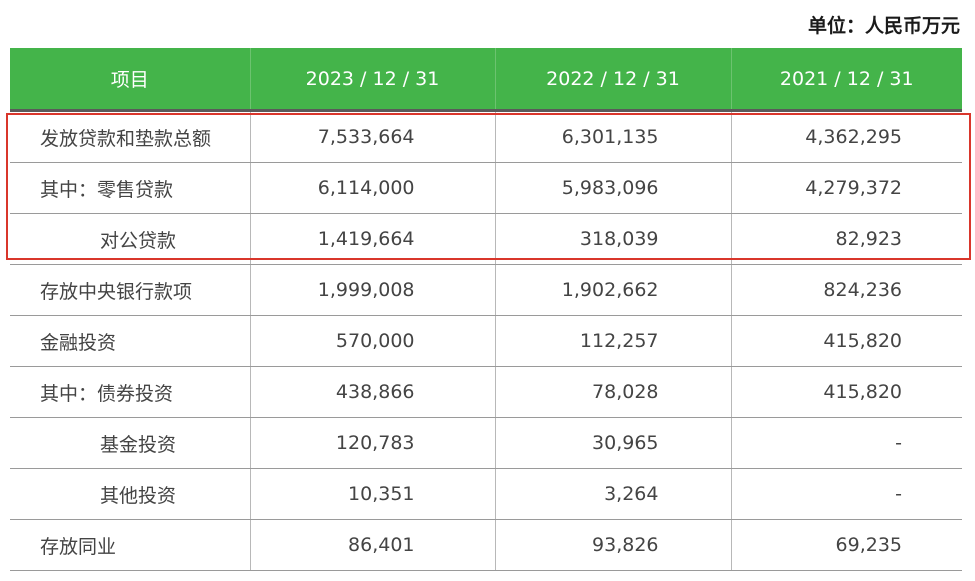  Describe the element at coordinates (613, 341) in the screenshot. I see `cell-2022: 112,257` at that location.